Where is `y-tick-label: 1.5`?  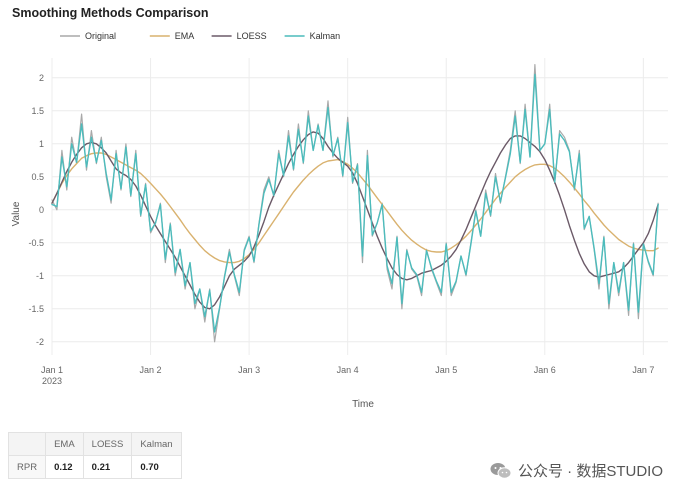
y-tick-label: 1.5 is located at coordinates (37, 111).